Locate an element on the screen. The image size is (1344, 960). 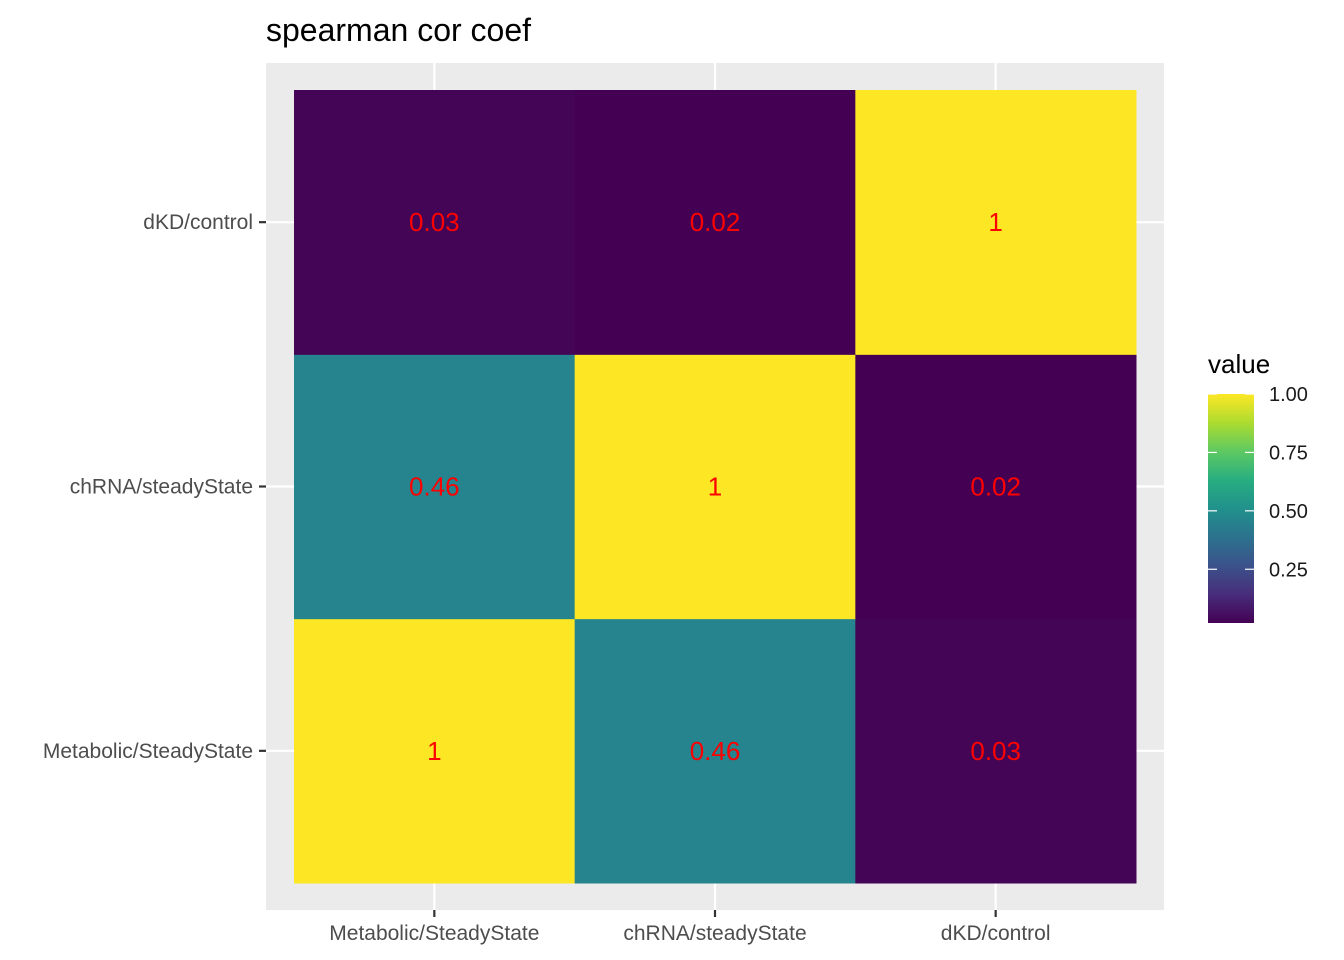
y-tick-label: Metabolic/SteadyState is located at coordinates (148, 751).